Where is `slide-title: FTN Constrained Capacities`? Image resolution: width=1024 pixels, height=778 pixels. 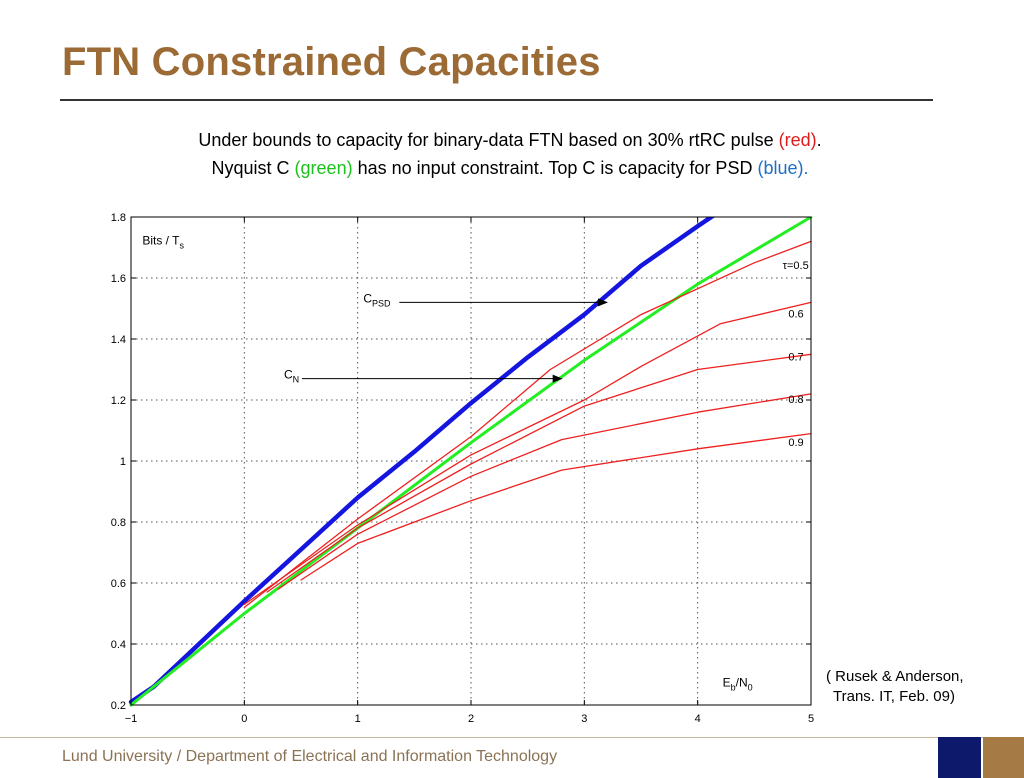 slide-title: FTN Constrained Capacities is located at coordinates (331, 62).